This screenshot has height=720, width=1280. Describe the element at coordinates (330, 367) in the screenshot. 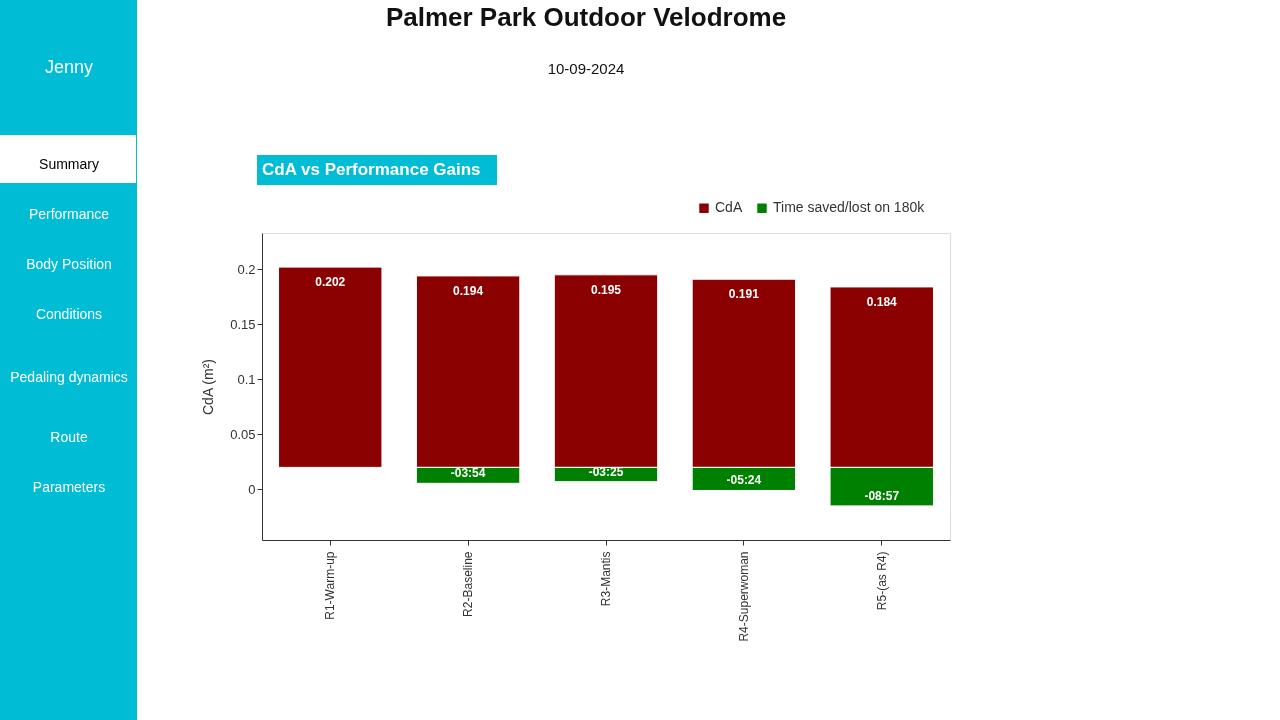

I see `bar` at that location.